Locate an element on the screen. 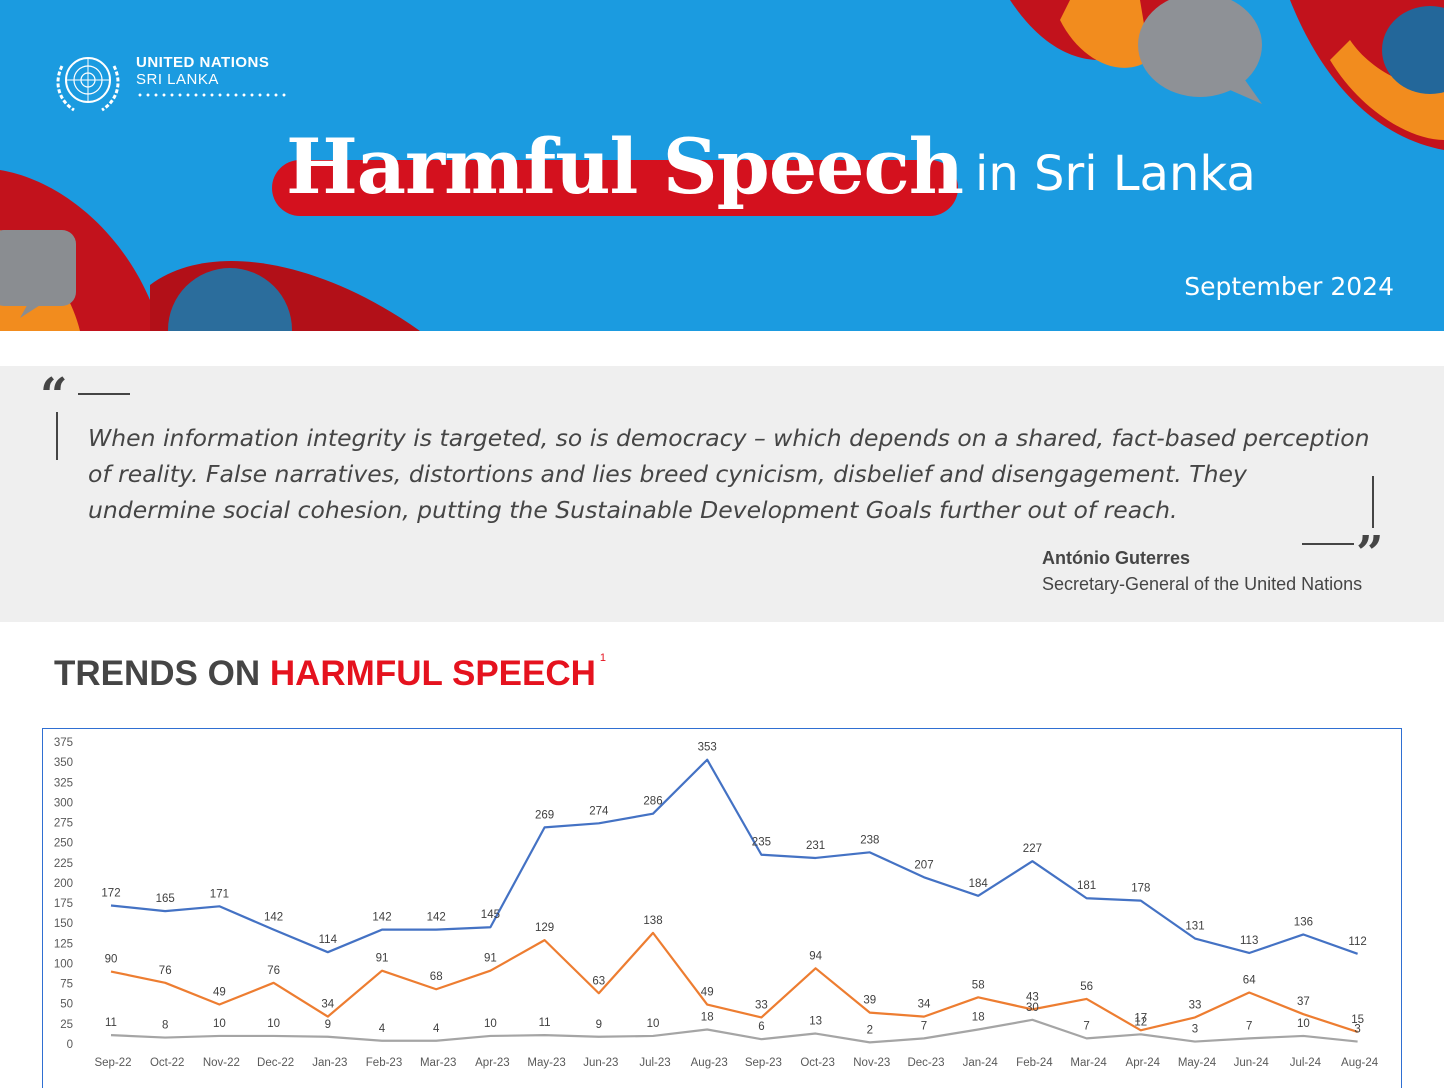 This screenshot has height=1088, width=1444. y-tick-label: 200 is located at coordinates (63, 884).